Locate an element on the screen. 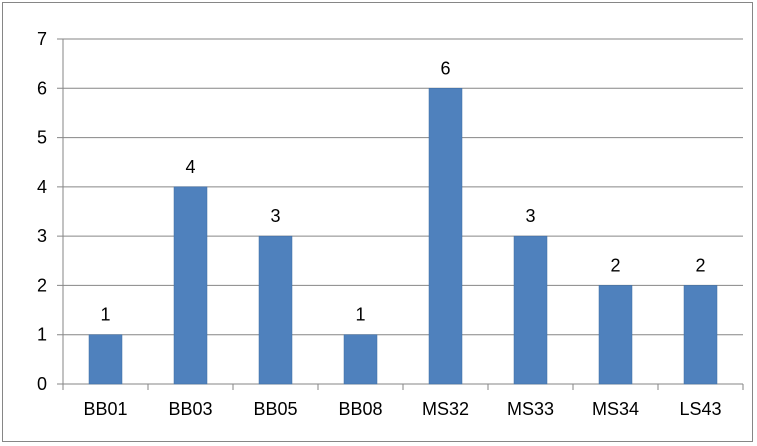 The width and height of the screenshot is (757, 446). x-tick-label-MS32: MS32 is located at coordinates (445, 409).